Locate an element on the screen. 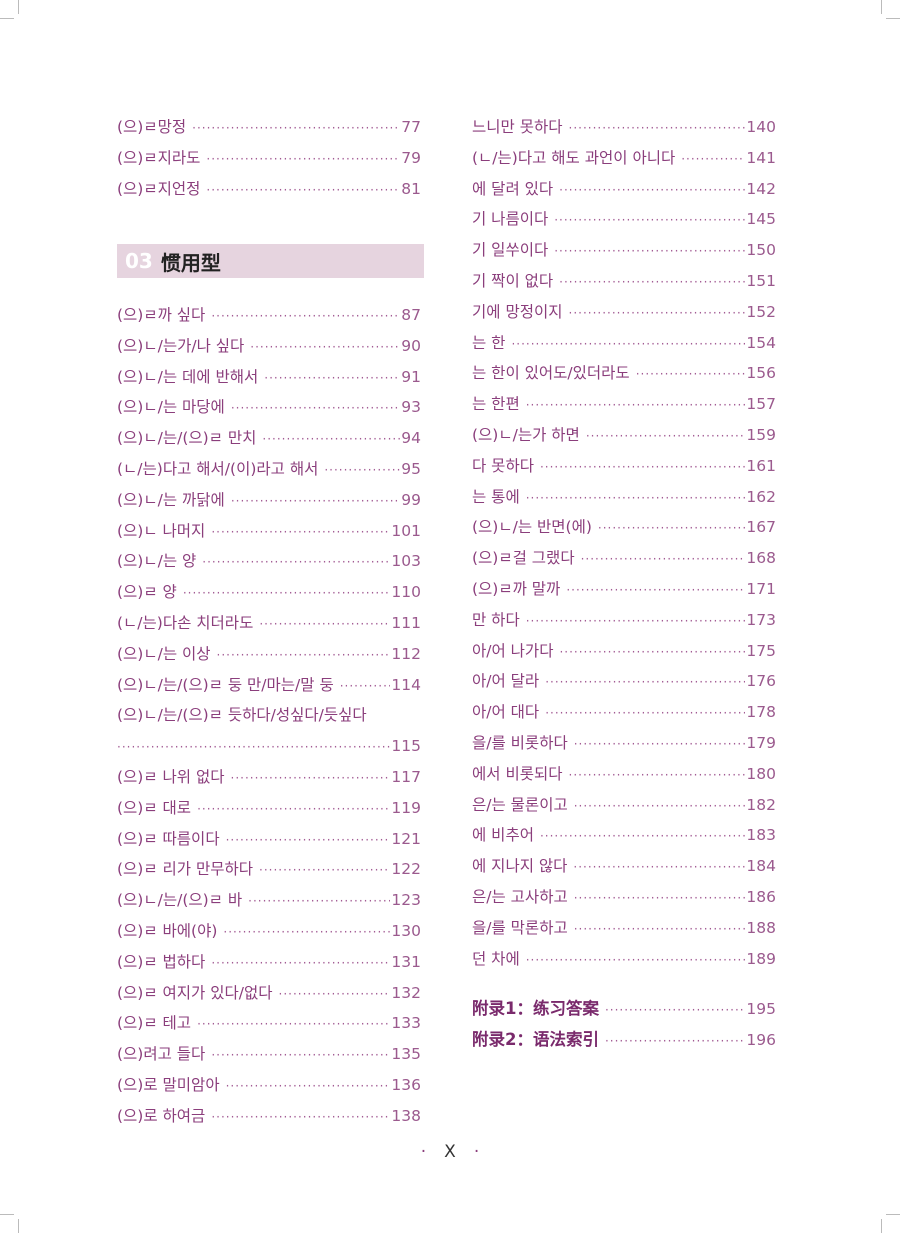 This screenshot has width=900, height=1233. toc-entry: (으)ㄹ걸 그랬다 168 is located at coordinates (624, 558).